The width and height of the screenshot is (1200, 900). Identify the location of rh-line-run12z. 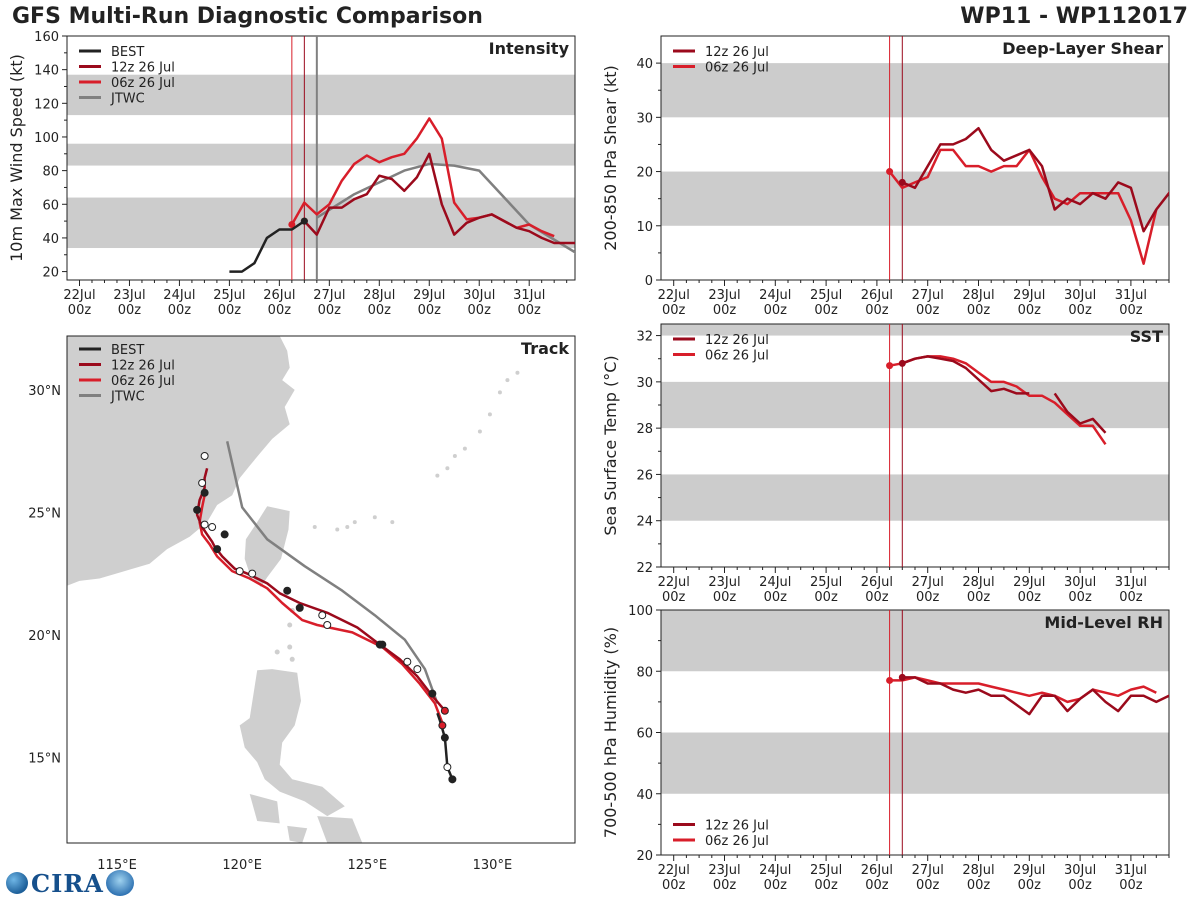
(1035, 696).